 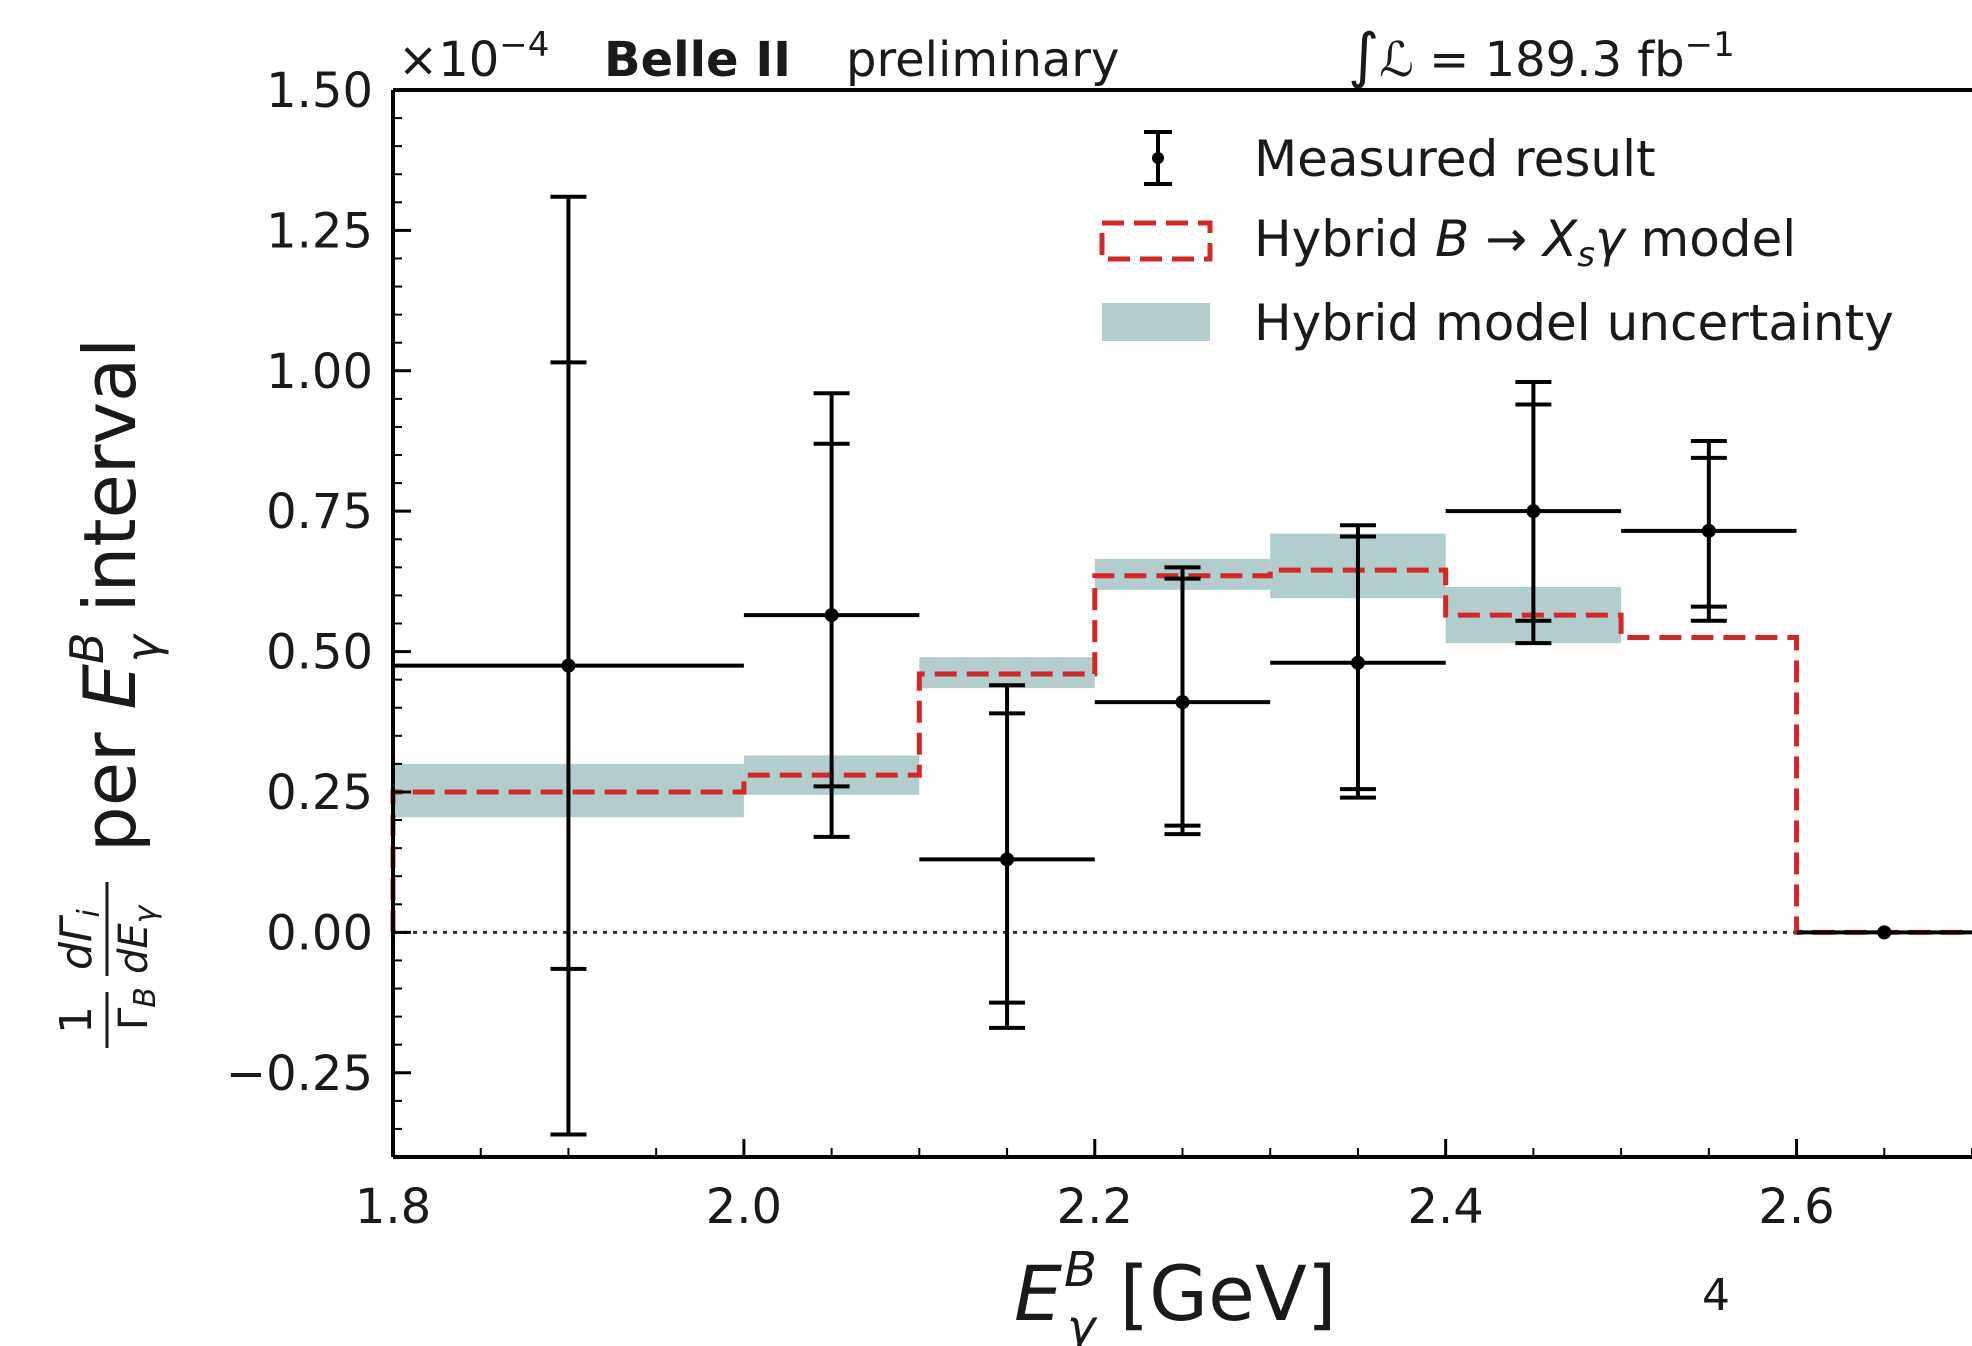 I want to click on y-tick-label: 0.00, so click(x=319, y=933).